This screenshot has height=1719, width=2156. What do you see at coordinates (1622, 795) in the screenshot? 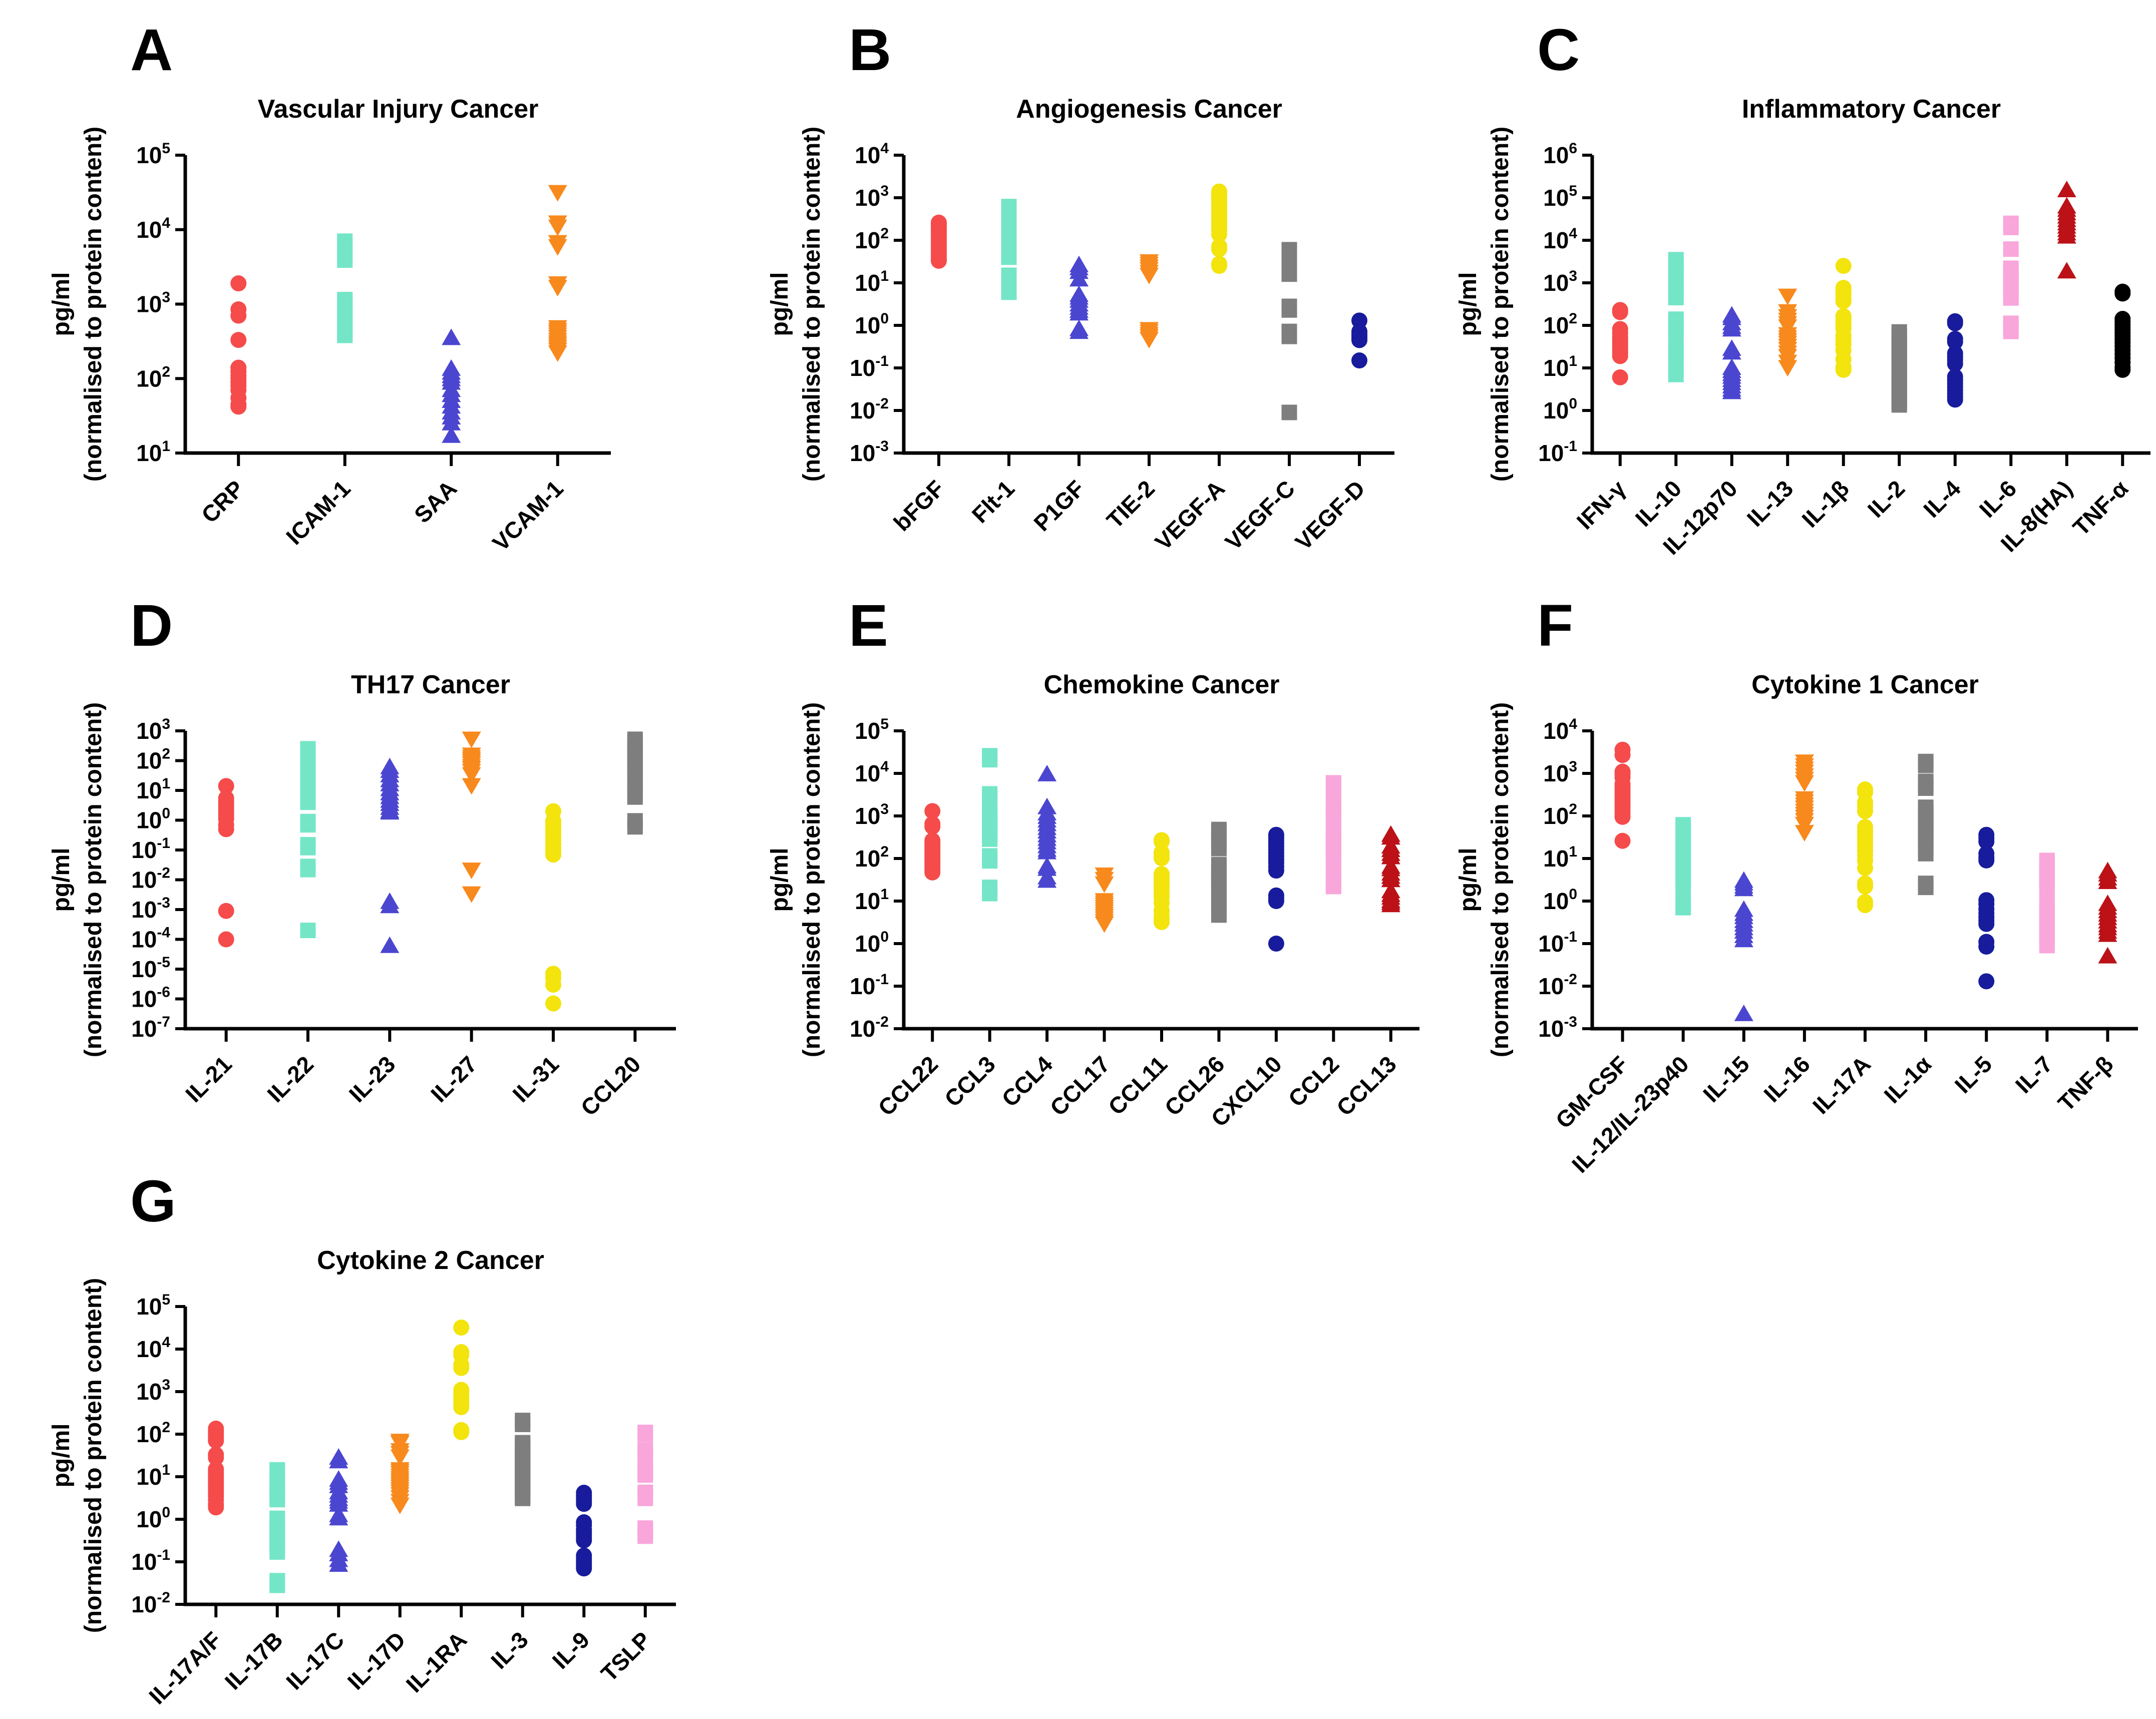
I see `series-GM-CSF` at bounding box center [1622, 795].